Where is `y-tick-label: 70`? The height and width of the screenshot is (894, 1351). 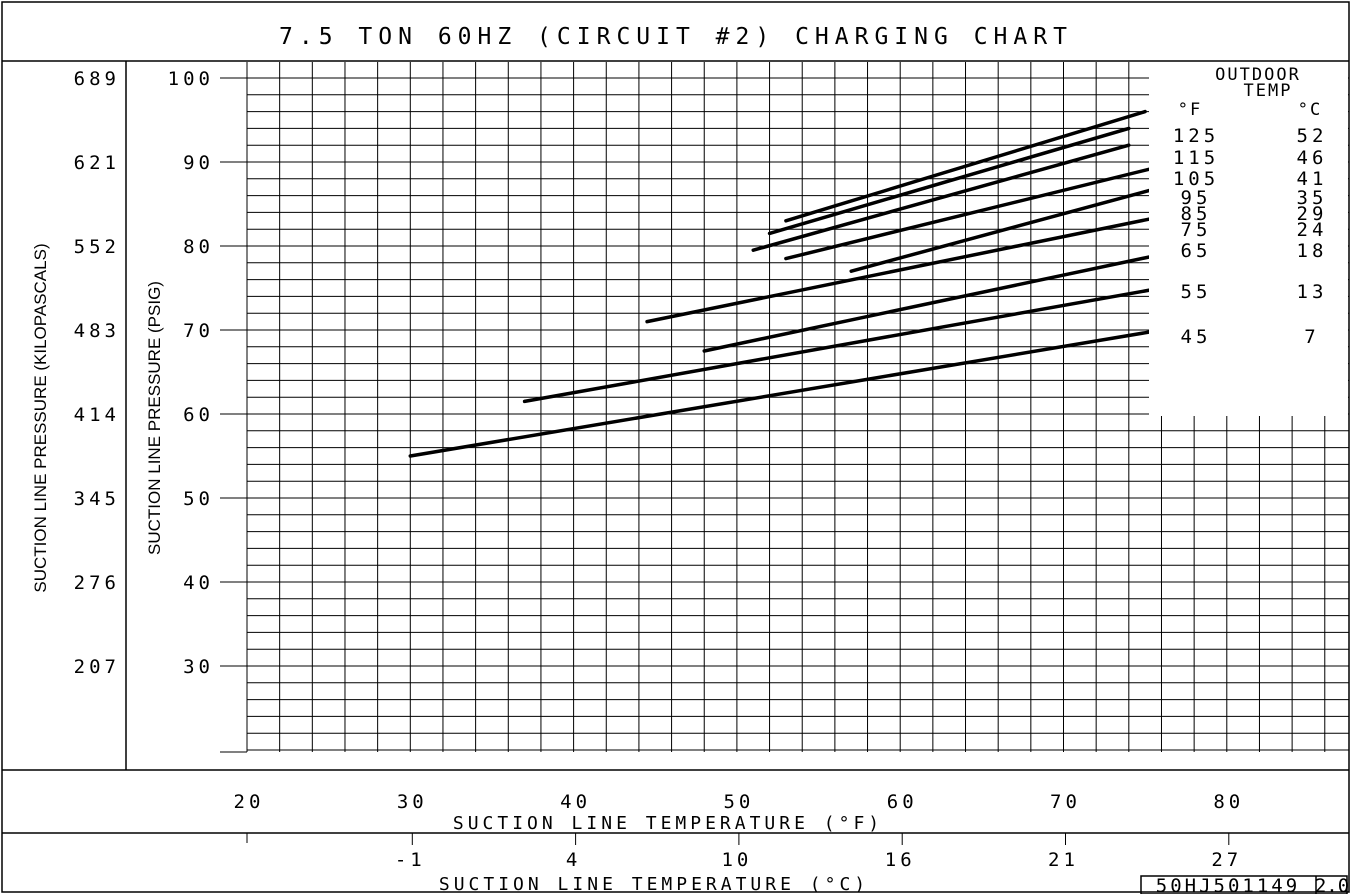
y-tick-label: 70 is located at coordinates (198, 331).